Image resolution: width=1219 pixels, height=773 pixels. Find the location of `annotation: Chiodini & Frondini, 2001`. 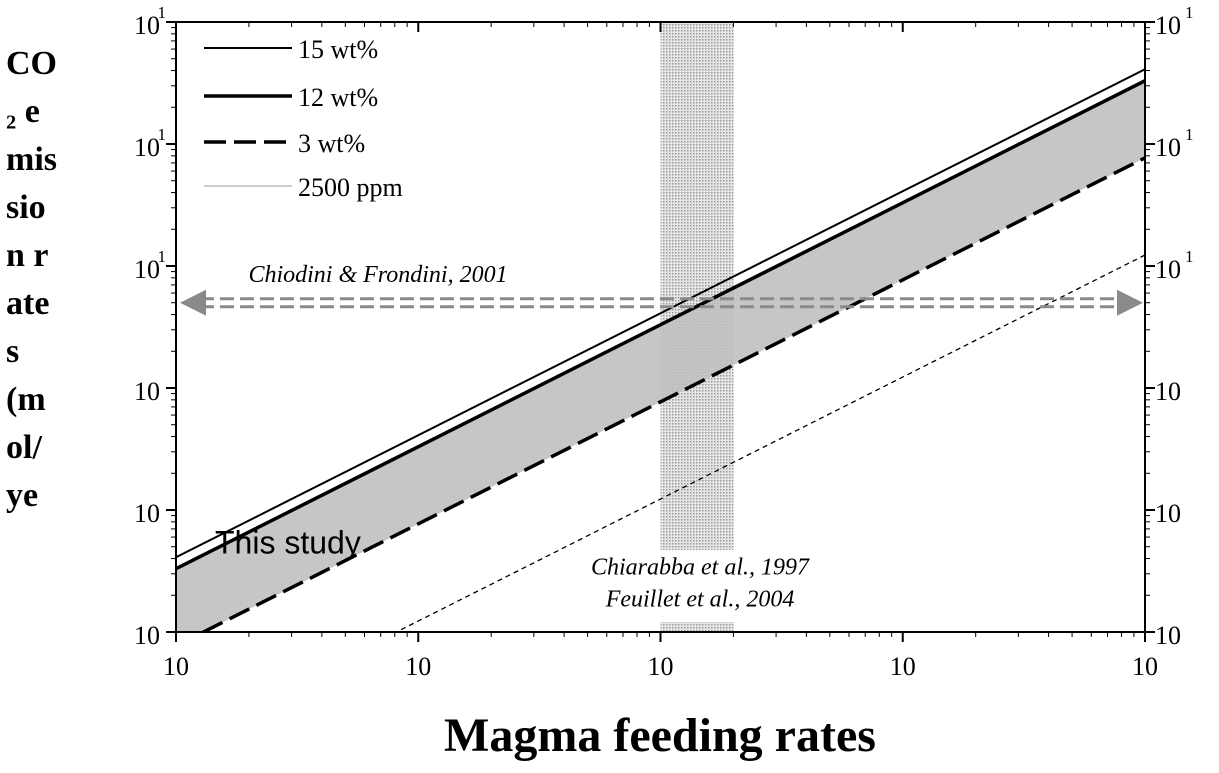

annotation: Chiodini & Frondini, 2001 is located at coordinates (377, 275).